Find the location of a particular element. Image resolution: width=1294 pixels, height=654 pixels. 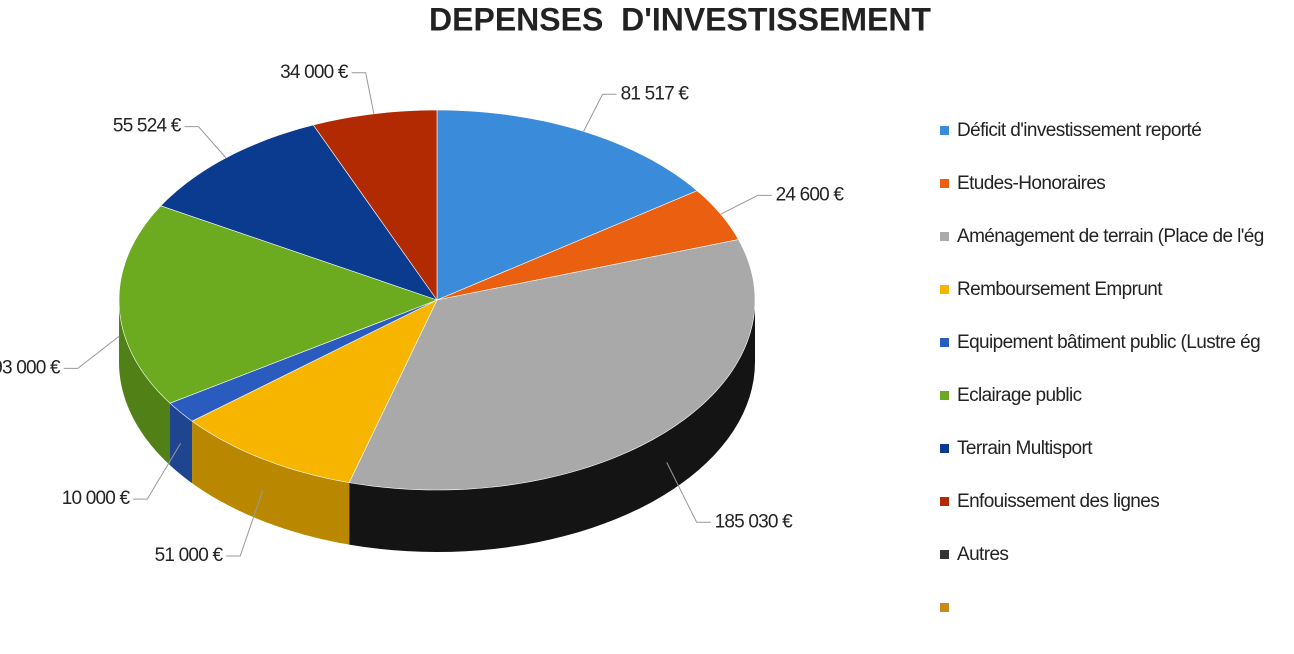

legend-label: Aménagement de terrain (Place de l'ég is located at coordinates (1110, 236).